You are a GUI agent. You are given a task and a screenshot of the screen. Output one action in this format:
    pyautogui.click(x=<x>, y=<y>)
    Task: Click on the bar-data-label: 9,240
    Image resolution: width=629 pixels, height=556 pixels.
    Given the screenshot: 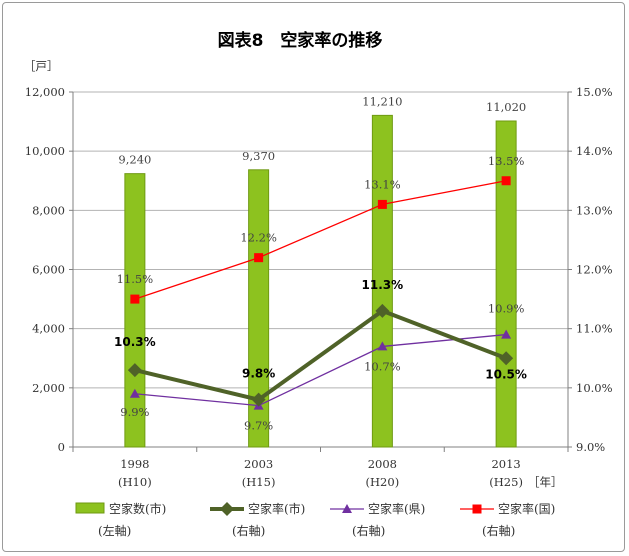 What is the action you would take?
    pyautogui.click(x=134, y=160)
    